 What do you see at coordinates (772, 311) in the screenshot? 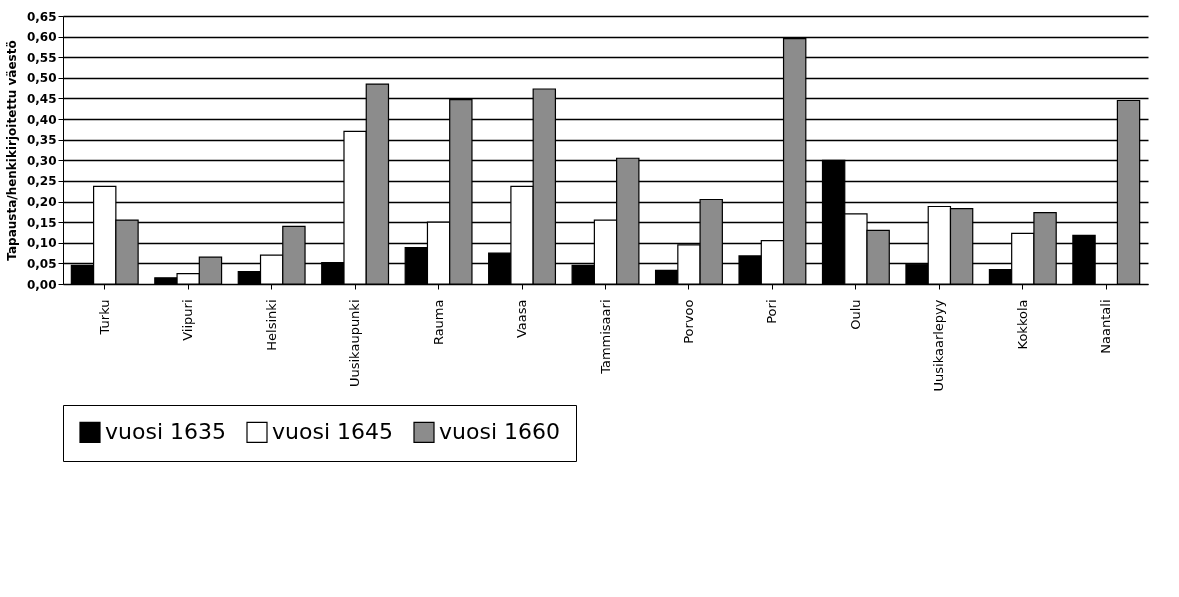
I see `x-tick-label: Pori` at bounding box center [772, 311].